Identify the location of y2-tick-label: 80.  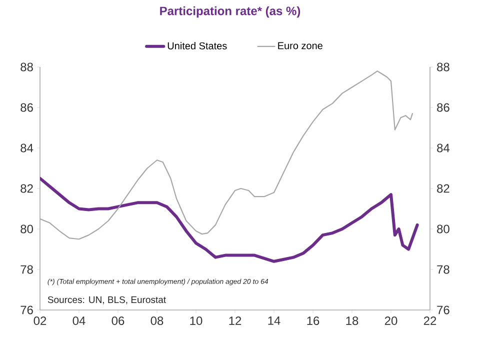
(443, 229).